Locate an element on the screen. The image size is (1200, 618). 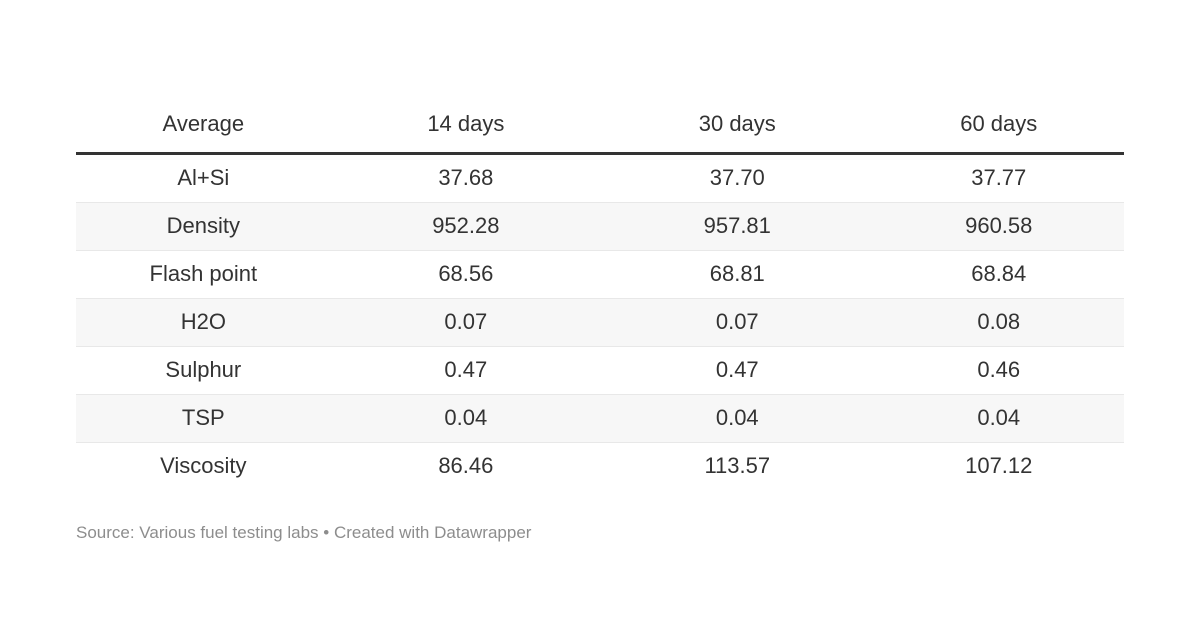
table-row-sulphur: Sulphur 0.47 0.47 0.46 is located at coordinates (600, 370).